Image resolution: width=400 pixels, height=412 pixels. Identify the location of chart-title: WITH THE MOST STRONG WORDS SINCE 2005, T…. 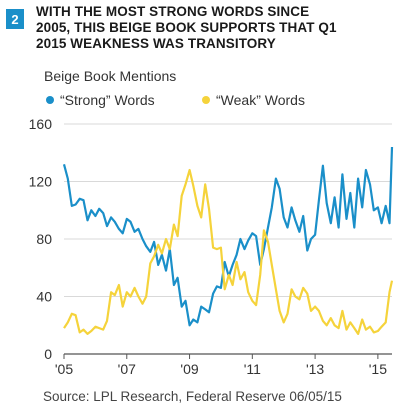
(211, 28).